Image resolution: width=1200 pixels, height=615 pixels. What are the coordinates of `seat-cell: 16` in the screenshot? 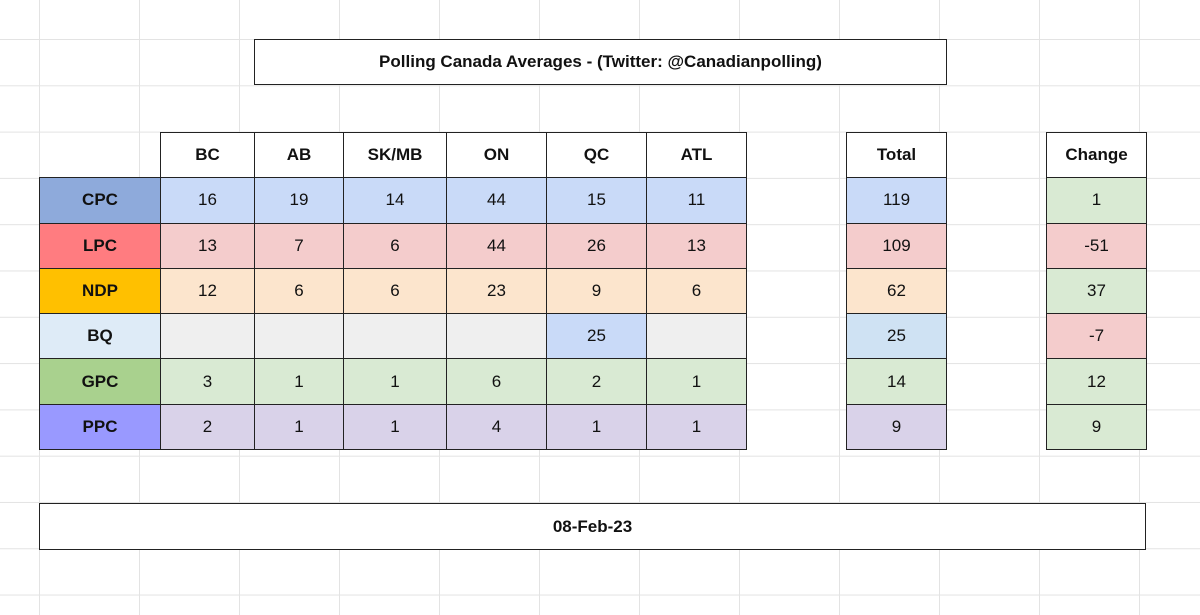 It's located at (207, 200).